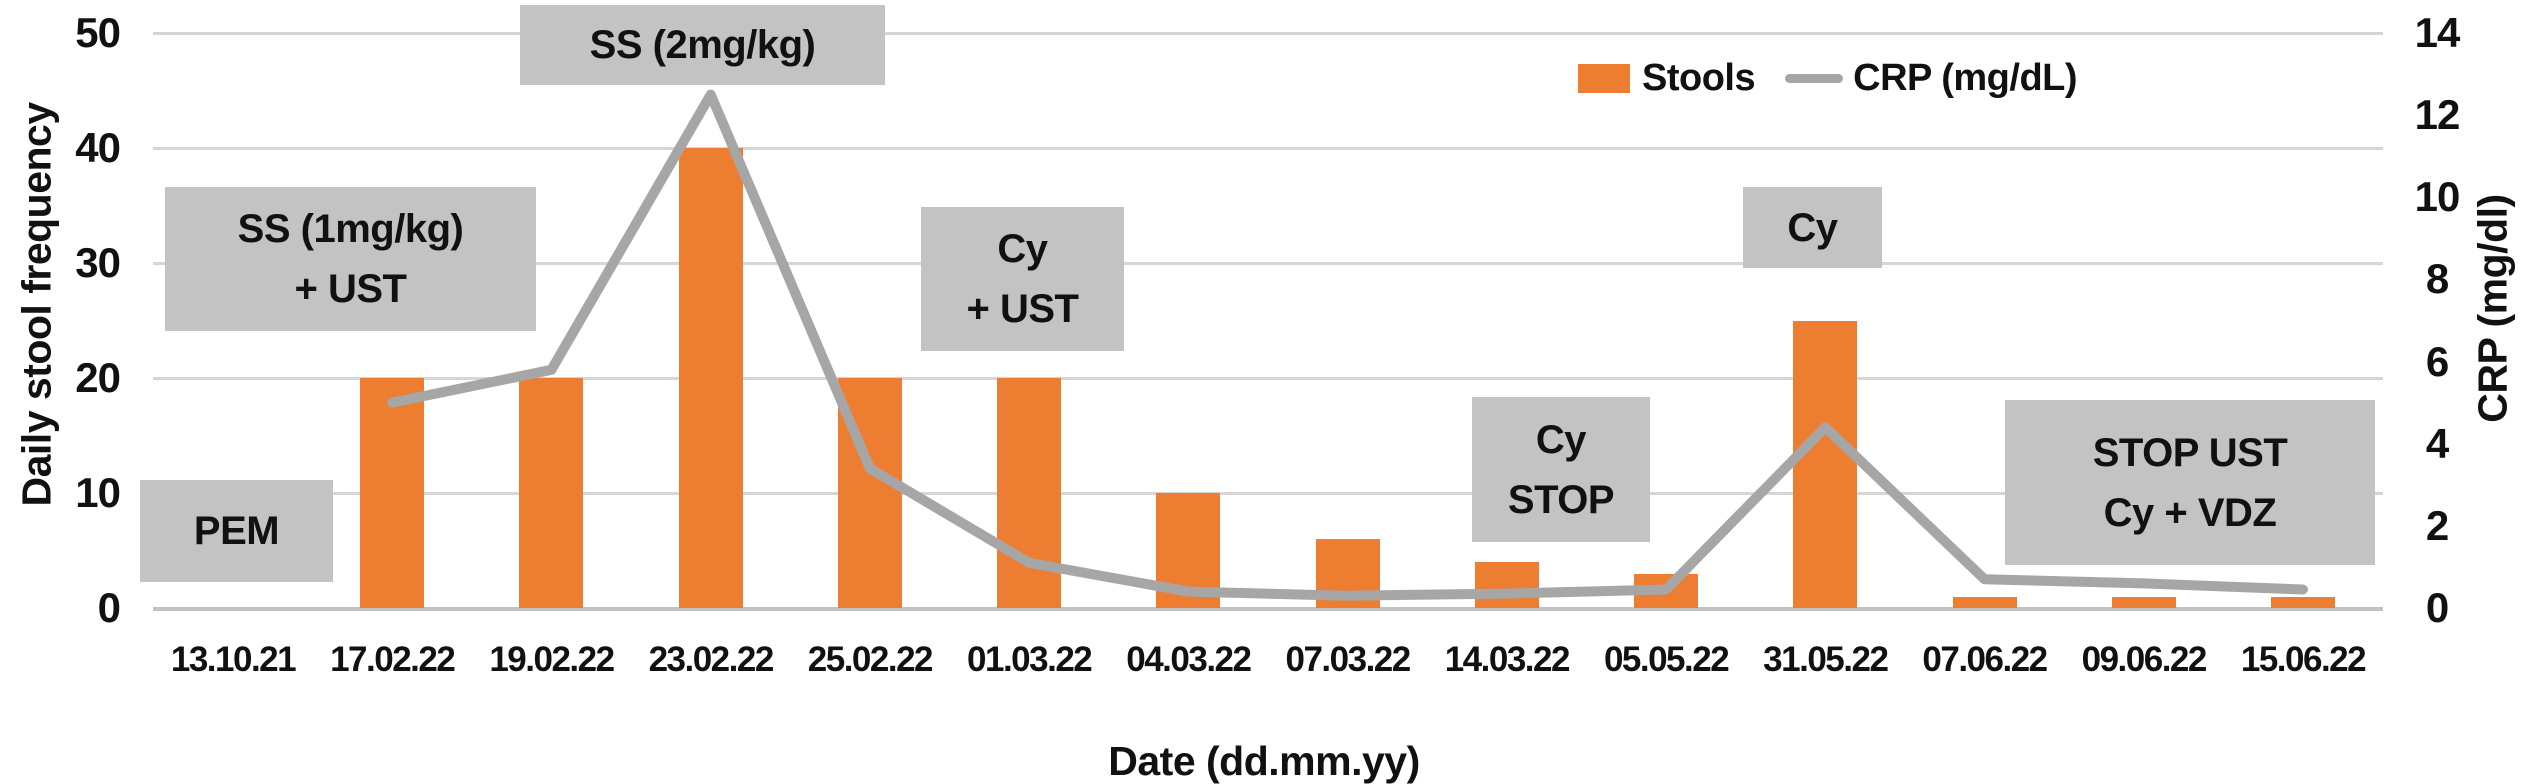  What do you see at coordinates (2437, 32) in the screenshot?
I see `y-tick-label-right: 14` at bounding box center [2437, 32].